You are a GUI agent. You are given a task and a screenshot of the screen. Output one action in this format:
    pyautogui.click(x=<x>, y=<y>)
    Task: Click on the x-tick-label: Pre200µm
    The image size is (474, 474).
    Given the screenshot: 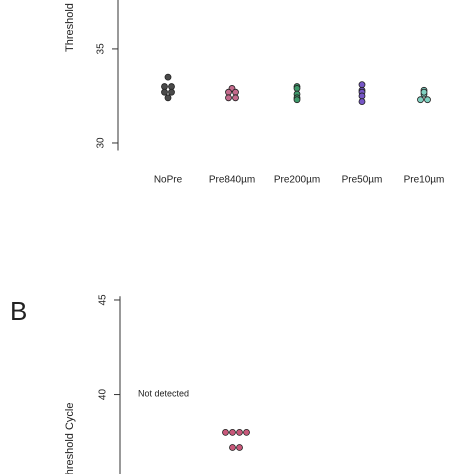 What is the action you would take?
    pyautogui.click(x=297, y=180)
    